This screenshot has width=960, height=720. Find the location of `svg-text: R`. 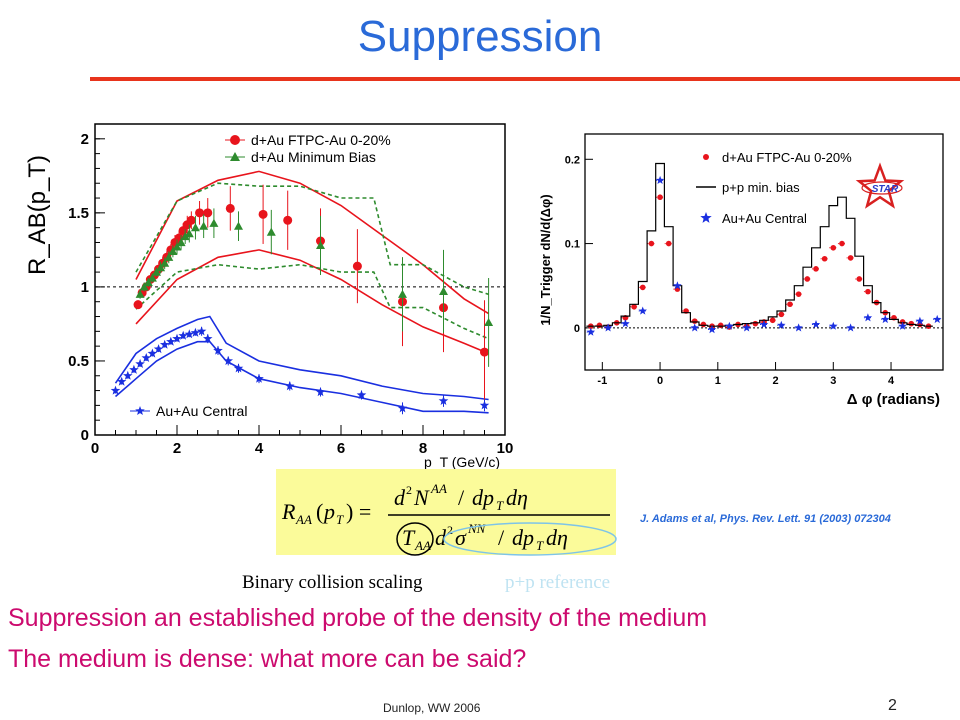

svg-text: R is located at coordinates (288, 511).